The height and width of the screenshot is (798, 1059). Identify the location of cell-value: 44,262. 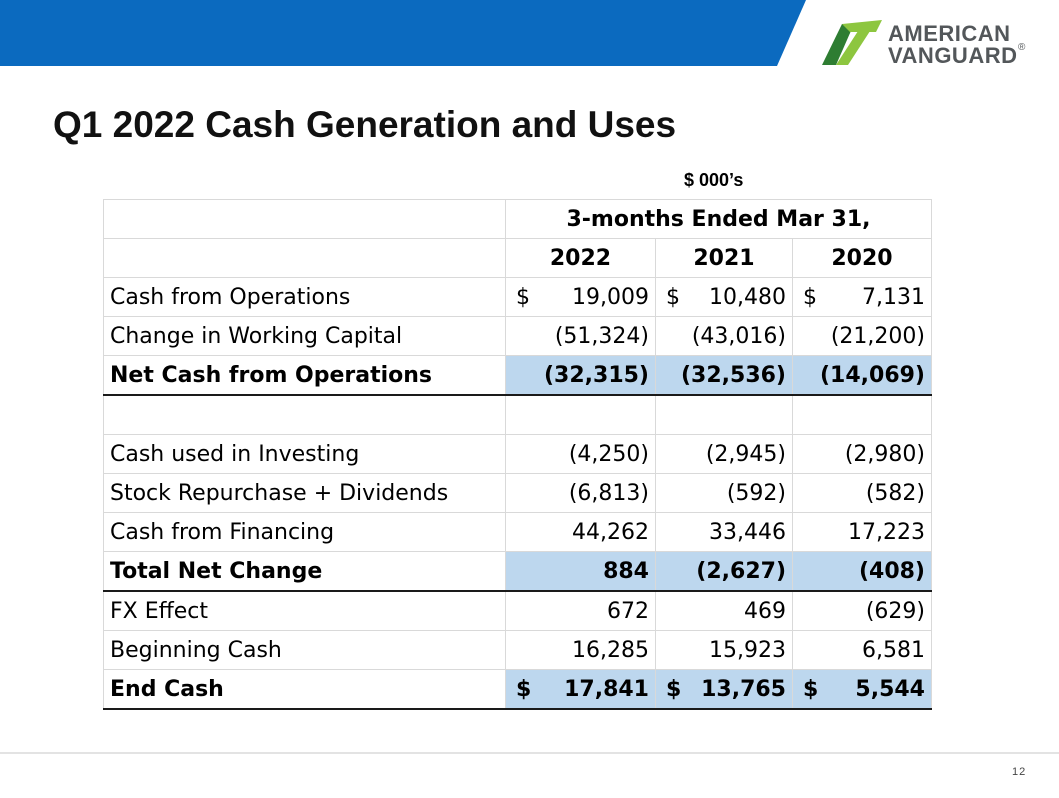
(580, 532).